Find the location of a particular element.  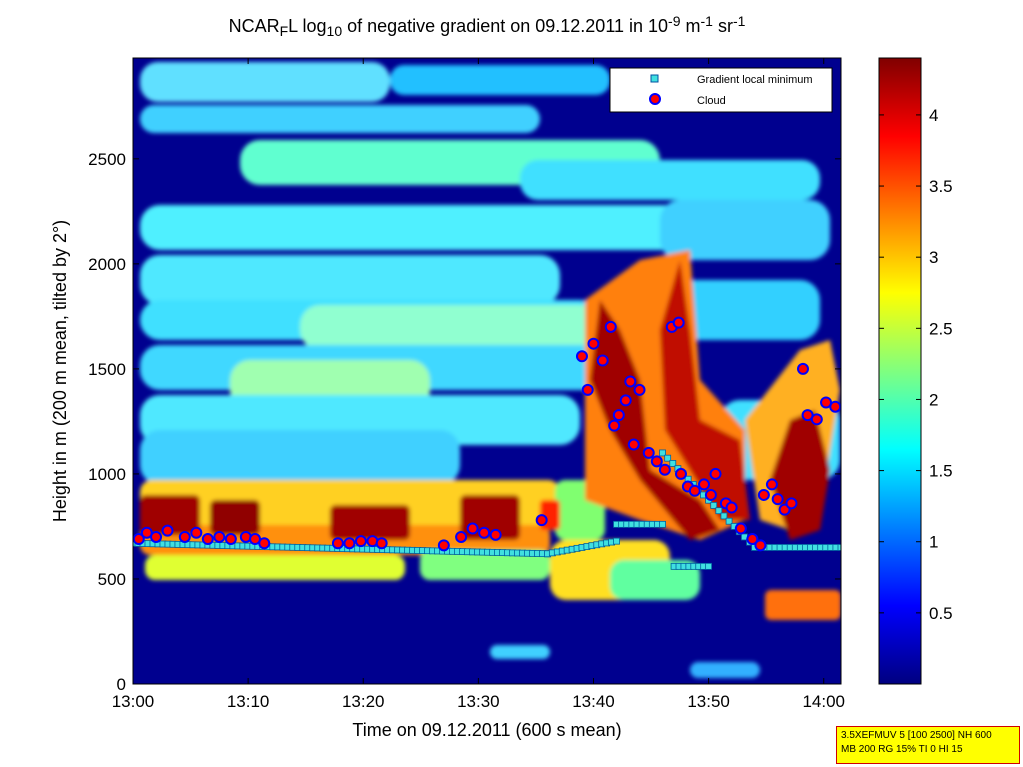

colorbar-ticks: 0.5 1 1.5 2 2.5 3 3.5 4 is located at coordinates (916, 364).